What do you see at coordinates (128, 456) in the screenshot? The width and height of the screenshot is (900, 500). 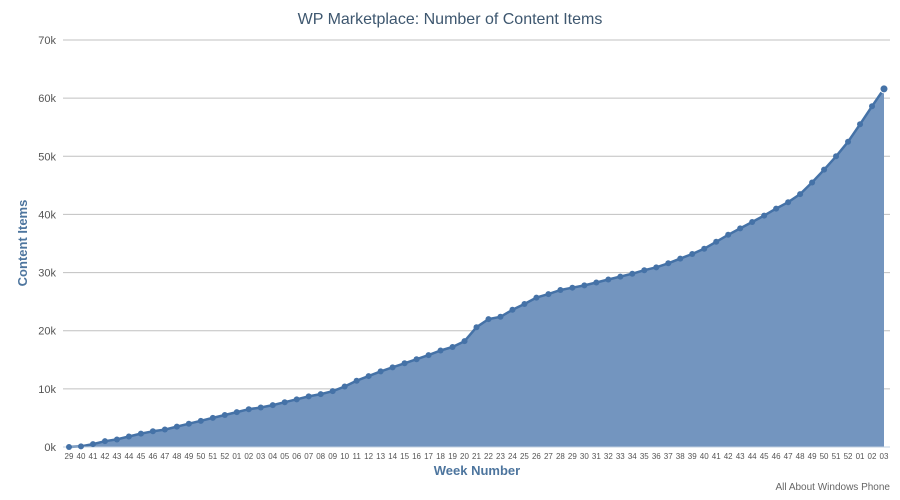 I see `x-tick-label: 44` at bounding box center [128, 456].